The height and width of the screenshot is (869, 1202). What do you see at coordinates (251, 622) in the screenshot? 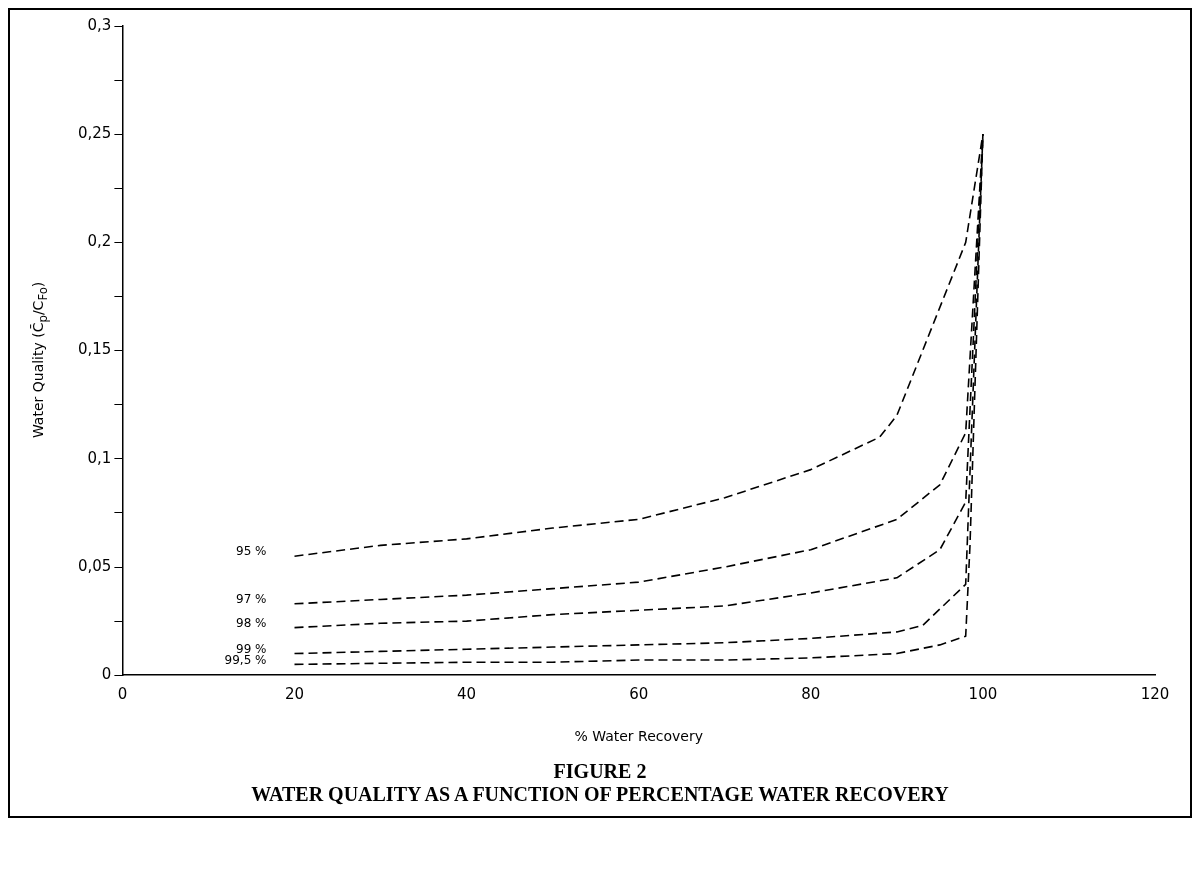
I see `text: 98 %` at bounding box center [251, 622].